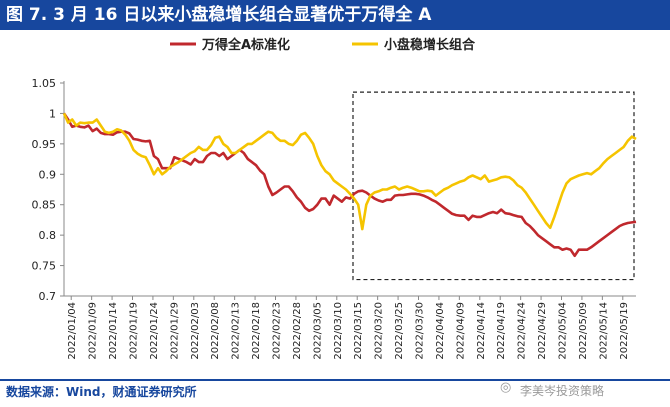 The image size is (670, 407). I want to click on wechat-icon: ◎, so click(506, 387).